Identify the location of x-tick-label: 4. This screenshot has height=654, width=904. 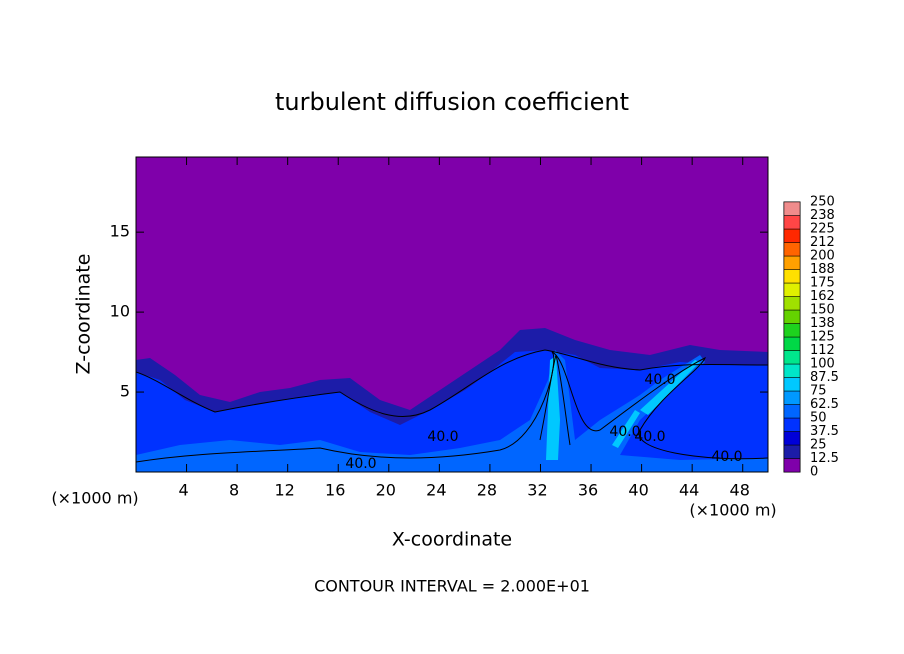
(183, 490).